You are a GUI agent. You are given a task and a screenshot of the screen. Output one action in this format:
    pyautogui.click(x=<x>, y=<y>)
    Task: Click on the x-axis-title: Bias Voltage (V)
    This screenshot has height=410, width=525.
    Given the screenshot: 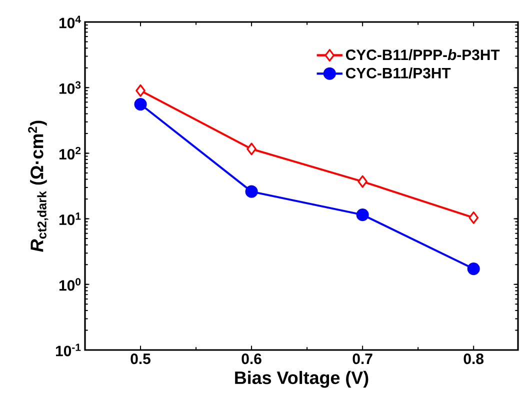 What is the action you would take?
    pyautogui.click(x=301, y=379)
    